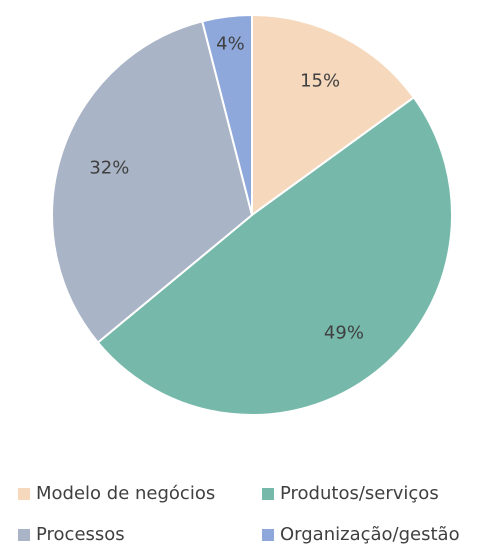  What do you see at coordinates (344, 333) in the screenshot?
I see `data-label: 49%` at bounding box center [344, 333].